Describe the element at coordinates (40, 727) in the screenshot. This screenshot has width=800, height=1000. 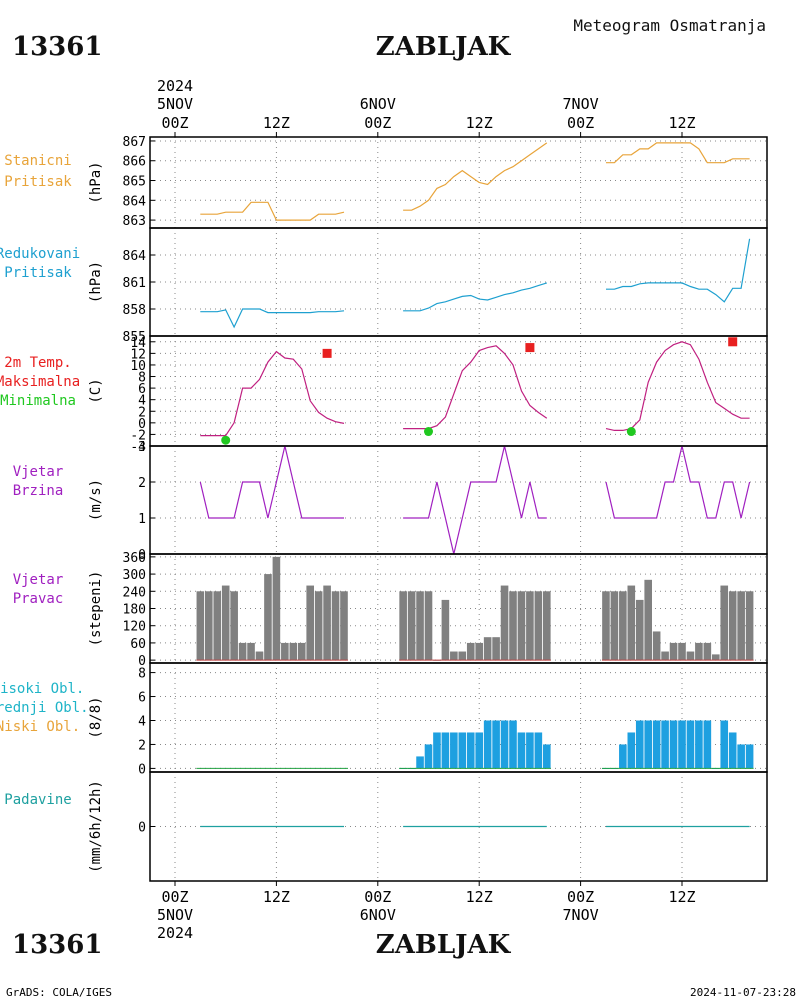
I see `panel-label: Niski Obl.` at that location.